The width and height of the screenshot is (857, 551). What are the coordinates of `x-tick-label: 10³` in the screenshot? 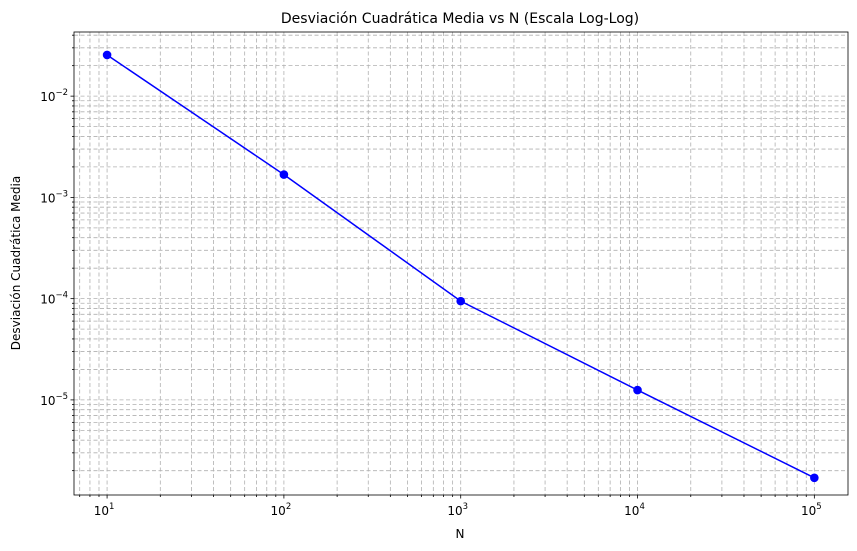 It's located at (457, 510).